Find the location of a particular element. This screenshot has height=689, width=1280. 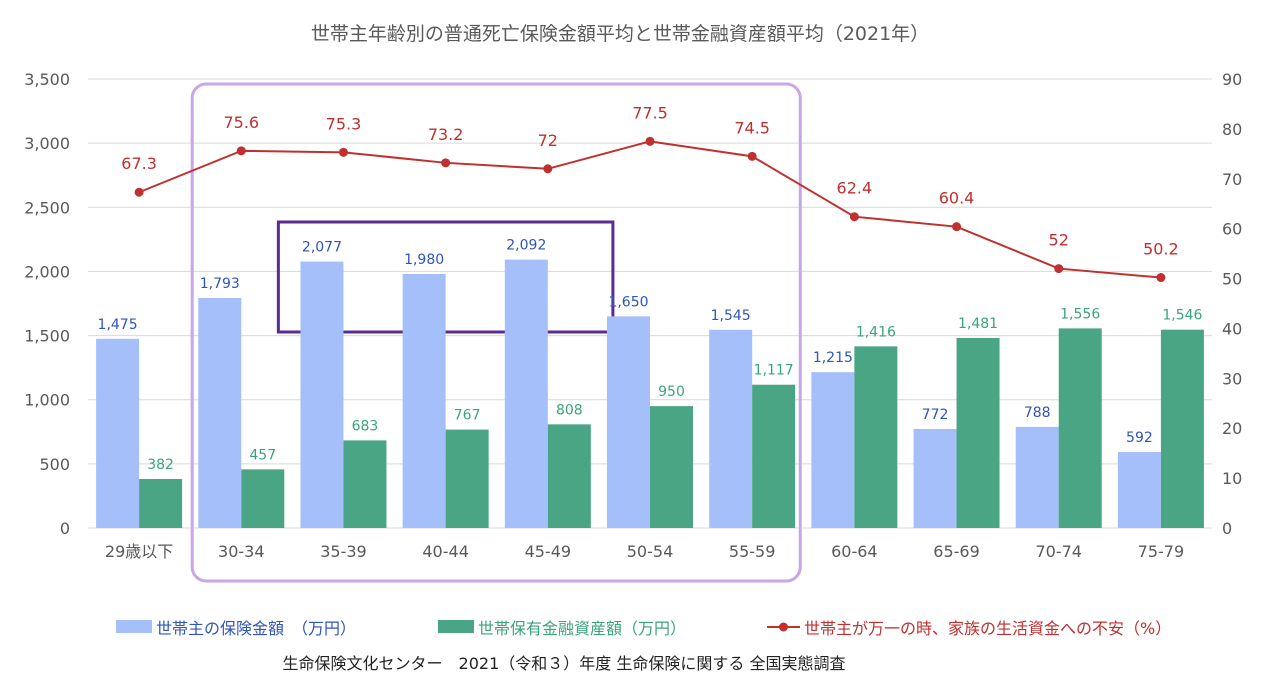

category-label: 29歳以下 is located at coordinates (139, 551).